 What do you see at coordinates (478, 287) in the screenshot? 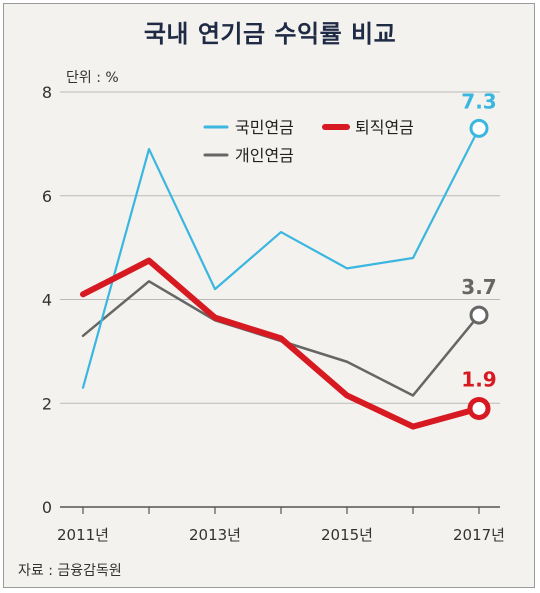
I see `end-value-label-2: 3.7` at bounding box center [478, 287].